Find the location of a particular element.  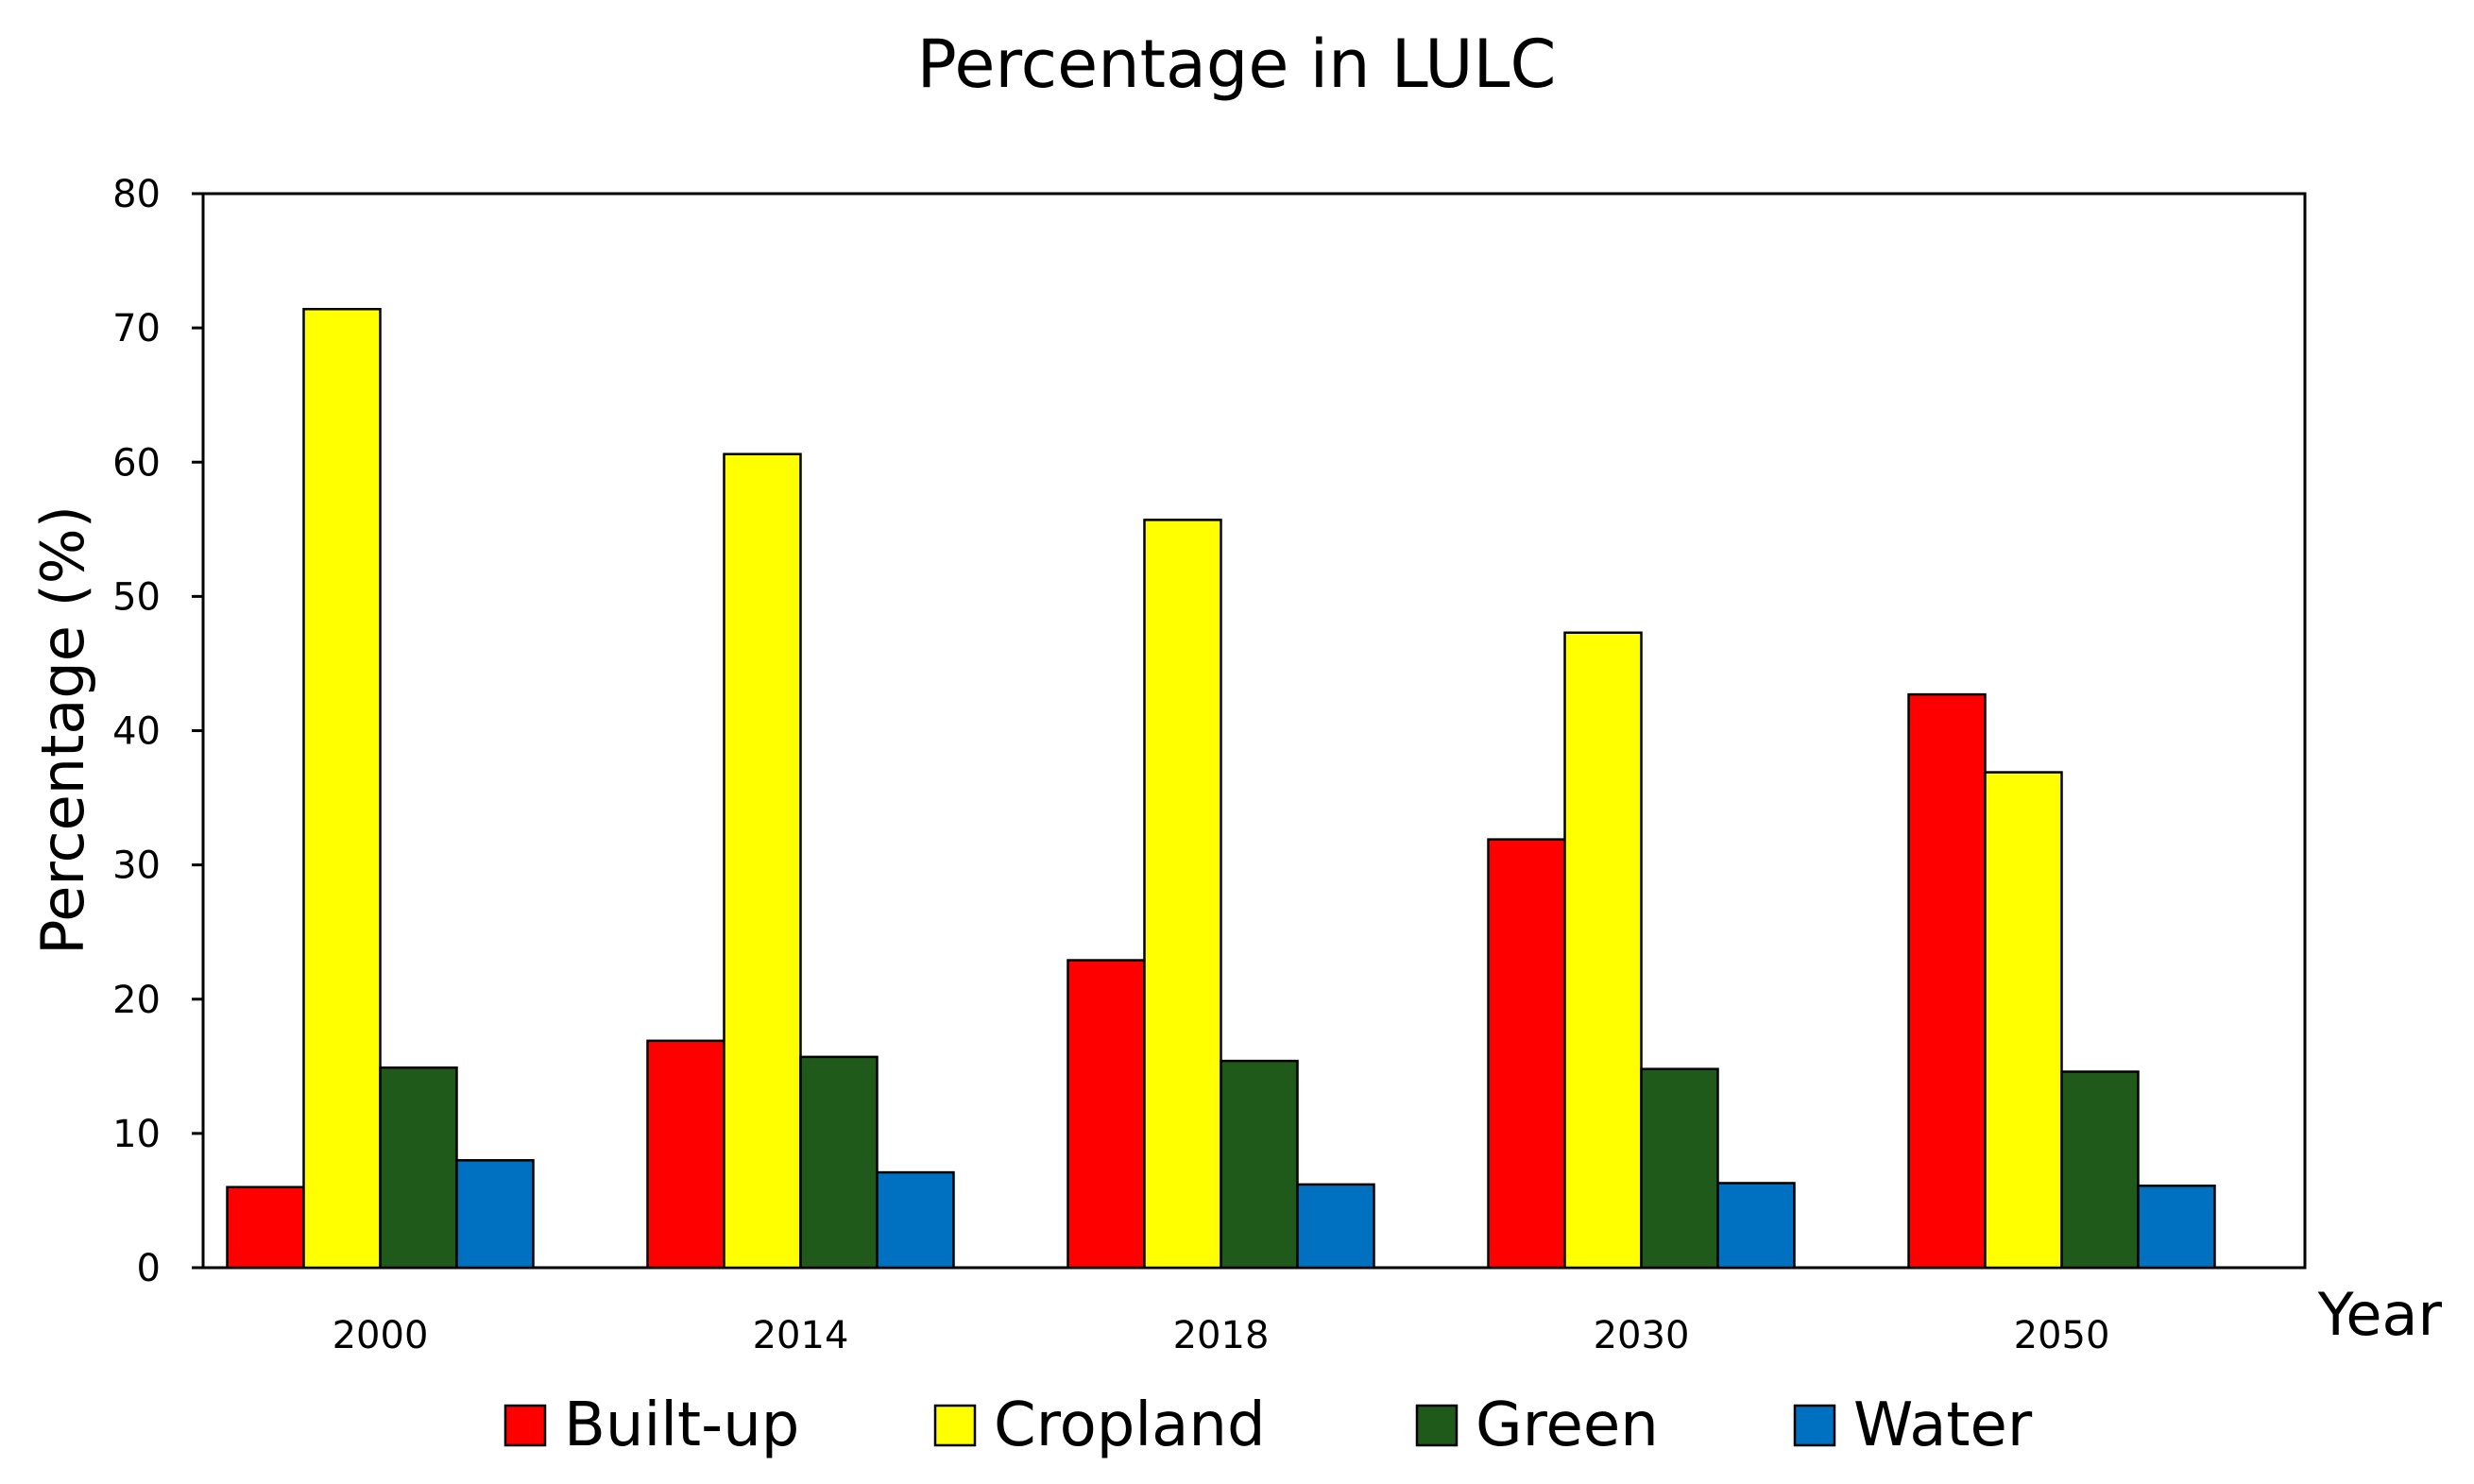

y-tick-label: 30 is located at coordinates (136, 866).